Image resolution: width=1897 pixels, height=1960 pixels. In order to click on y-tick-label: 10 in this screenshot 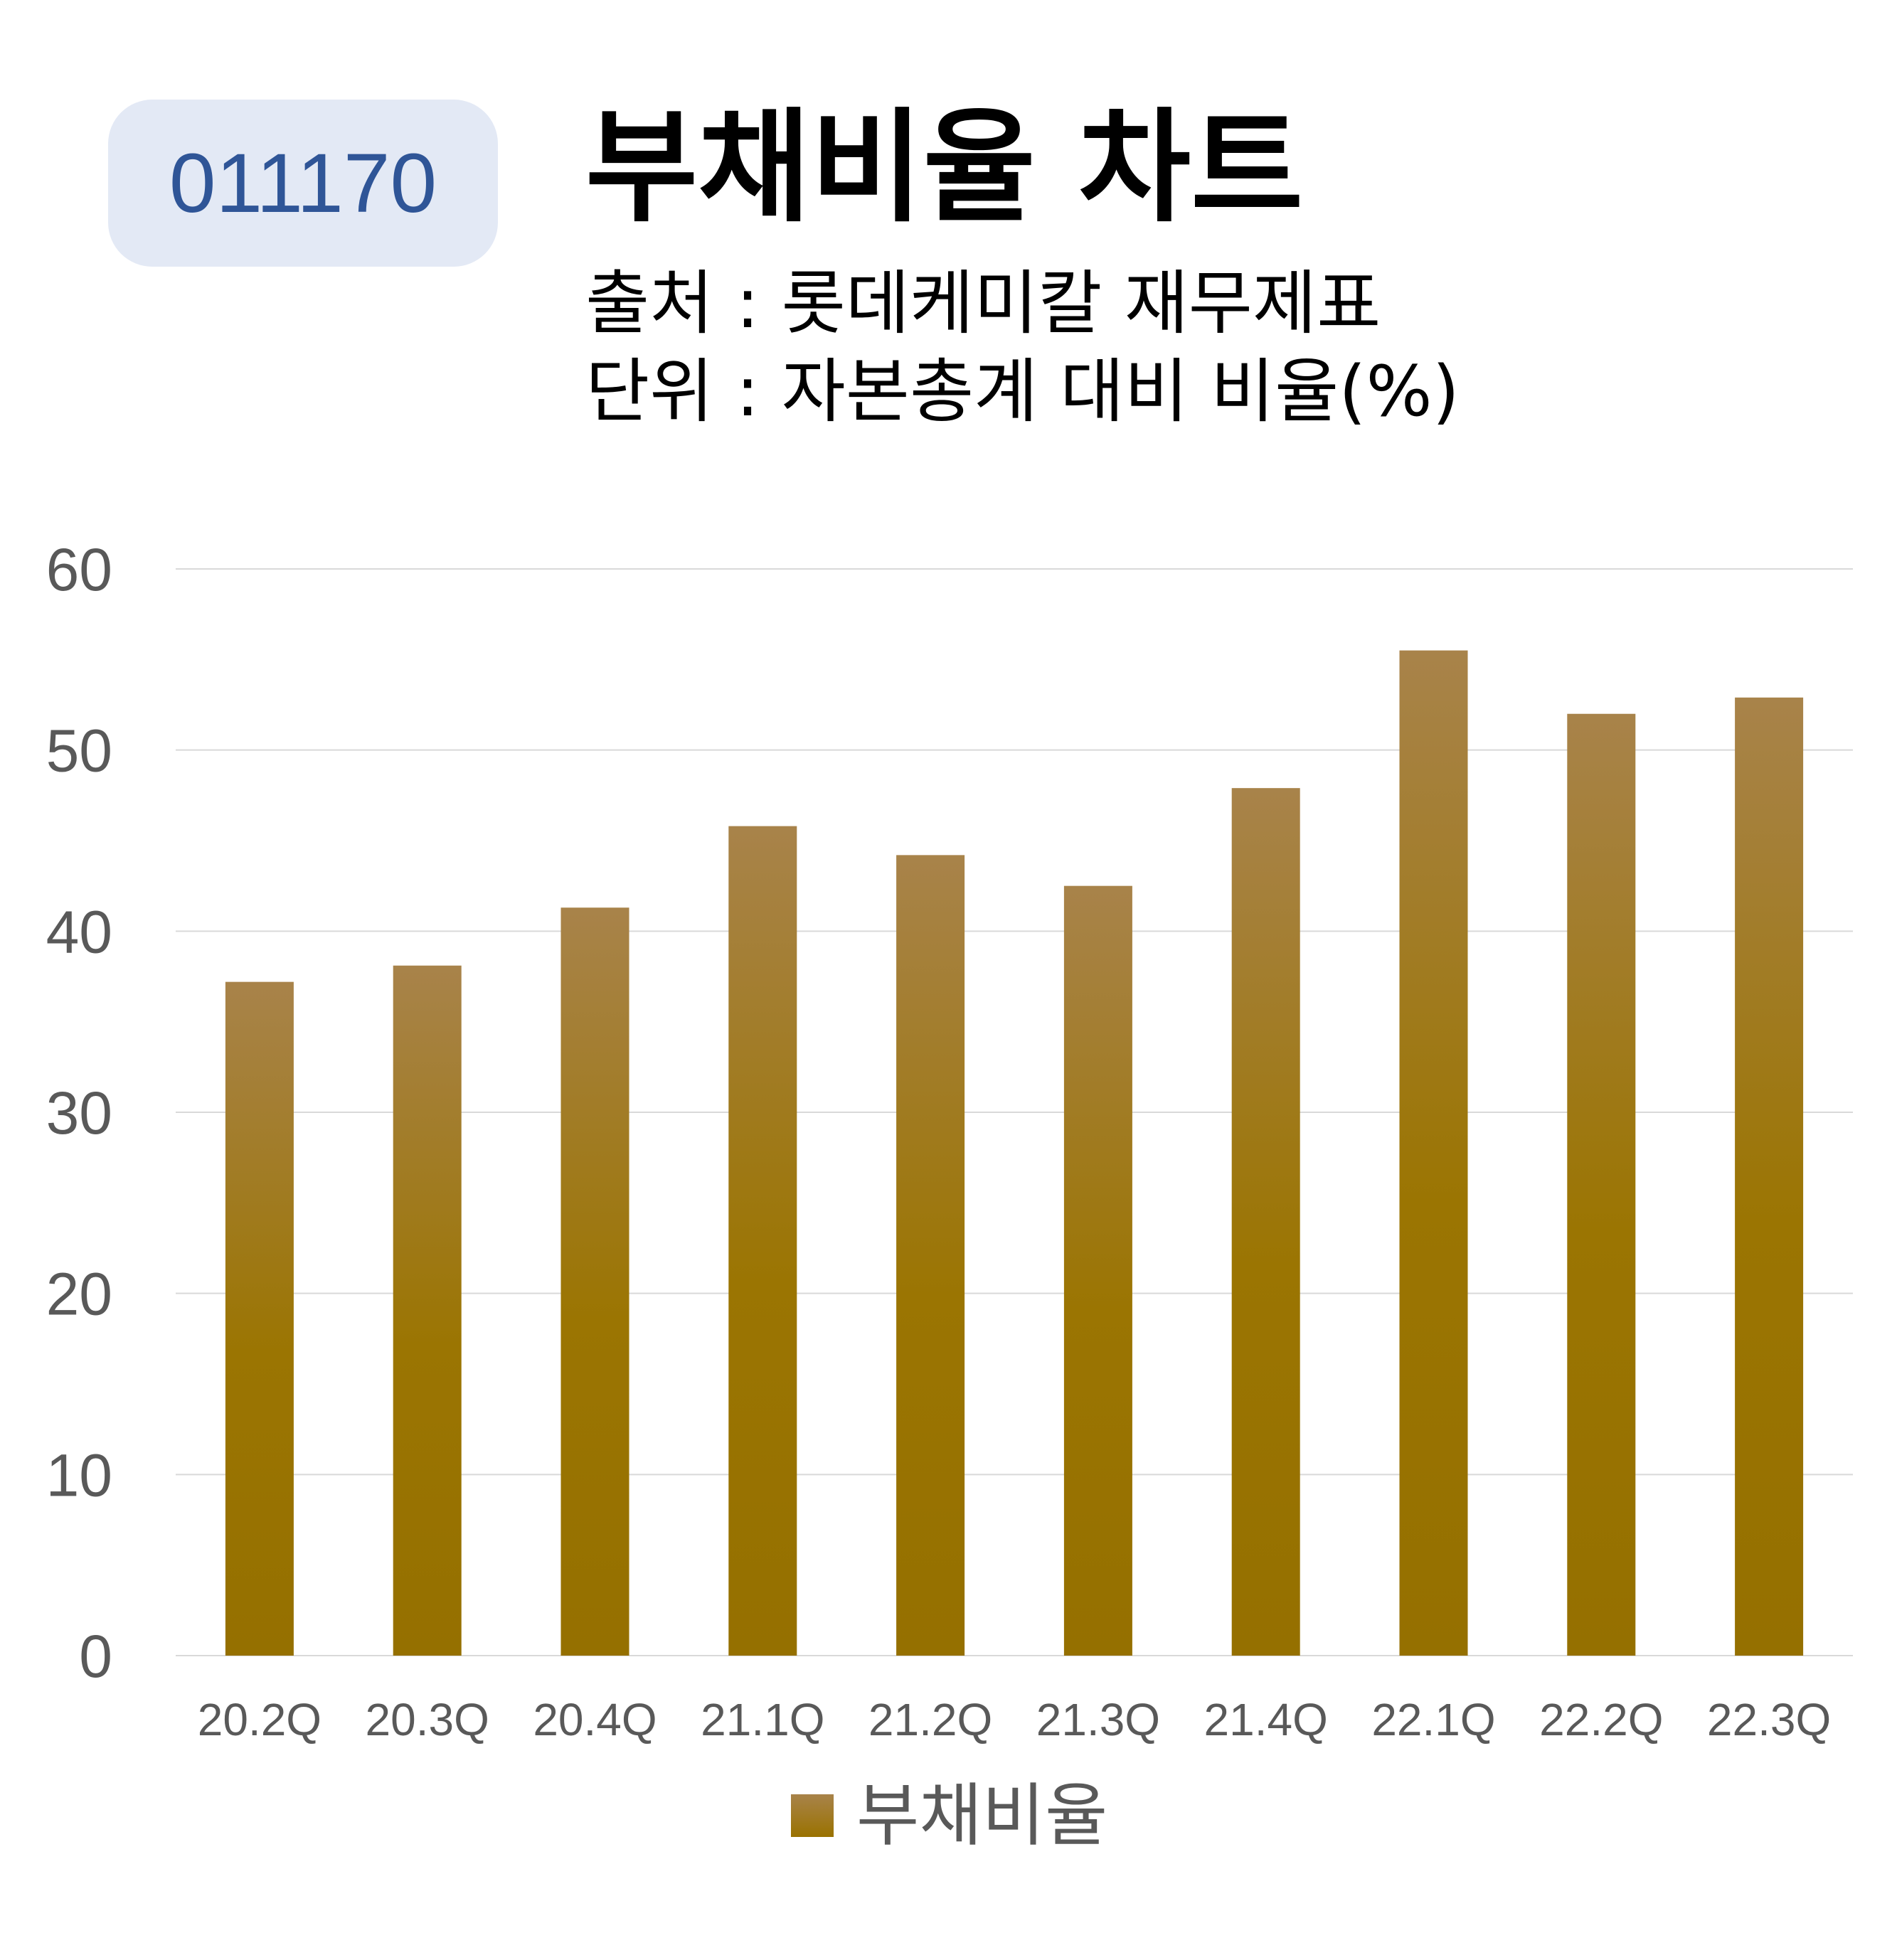, I will do `click(79, 1475)`.